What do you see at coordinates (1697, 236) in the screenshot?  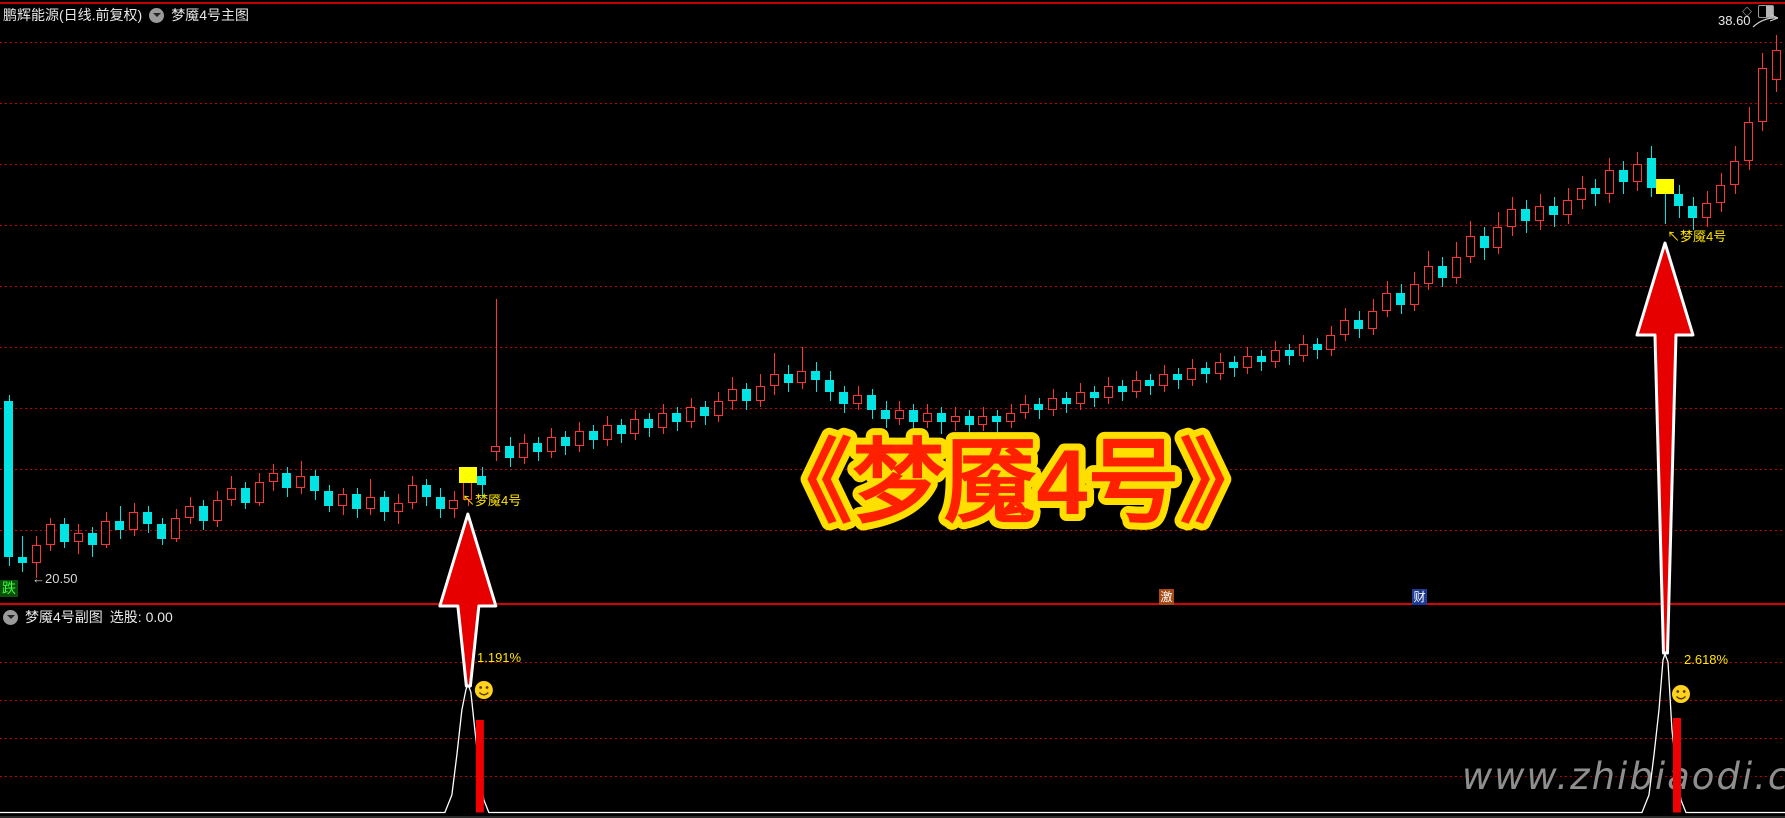 I see `signal-label-2: ↖梦魇4号` at bounding box center [1697, 236].